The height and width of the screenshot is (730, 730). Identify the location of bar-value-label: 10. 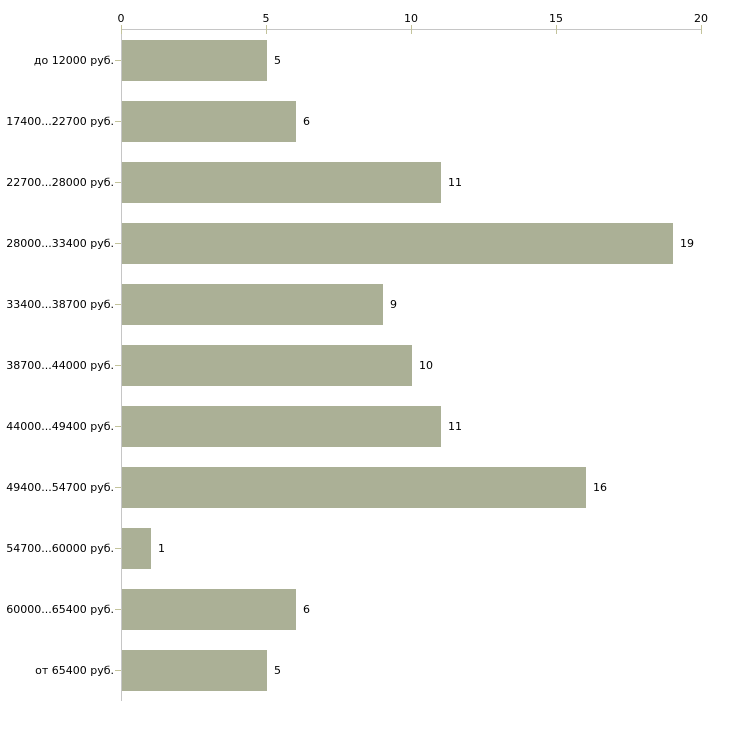
(426, 365).